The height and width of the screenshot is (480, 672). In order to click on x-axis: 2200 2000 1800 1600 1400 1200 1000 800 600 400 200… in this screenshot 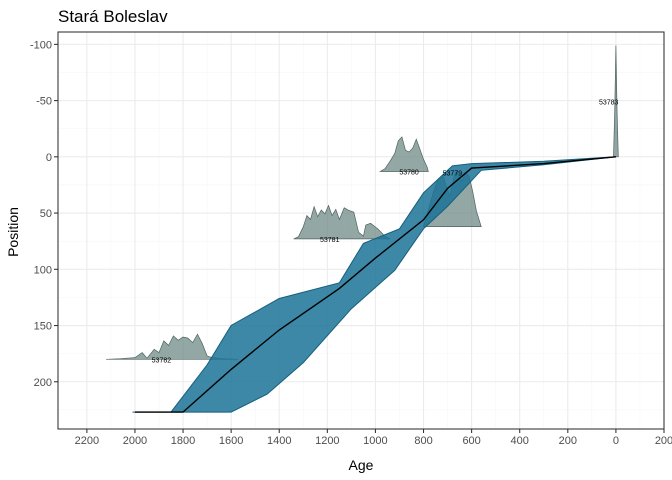, I will do `click(373, 438)`.